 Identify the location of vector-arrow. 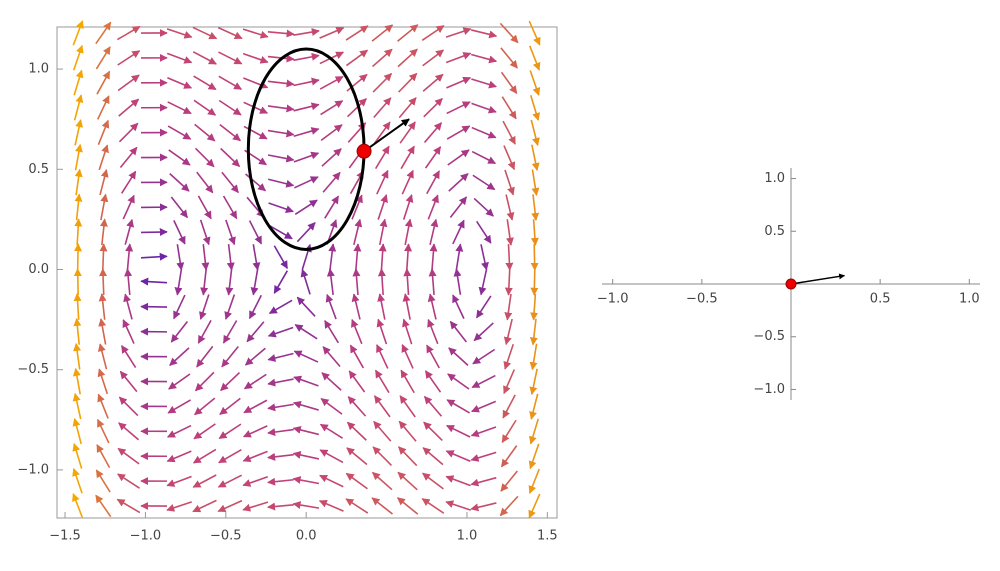
(817, 280).